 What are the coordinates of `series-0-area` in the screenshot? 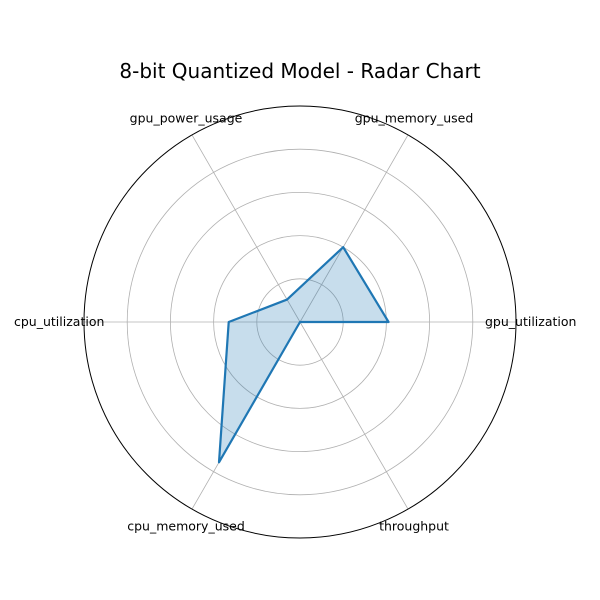 It's located at (304, 355).